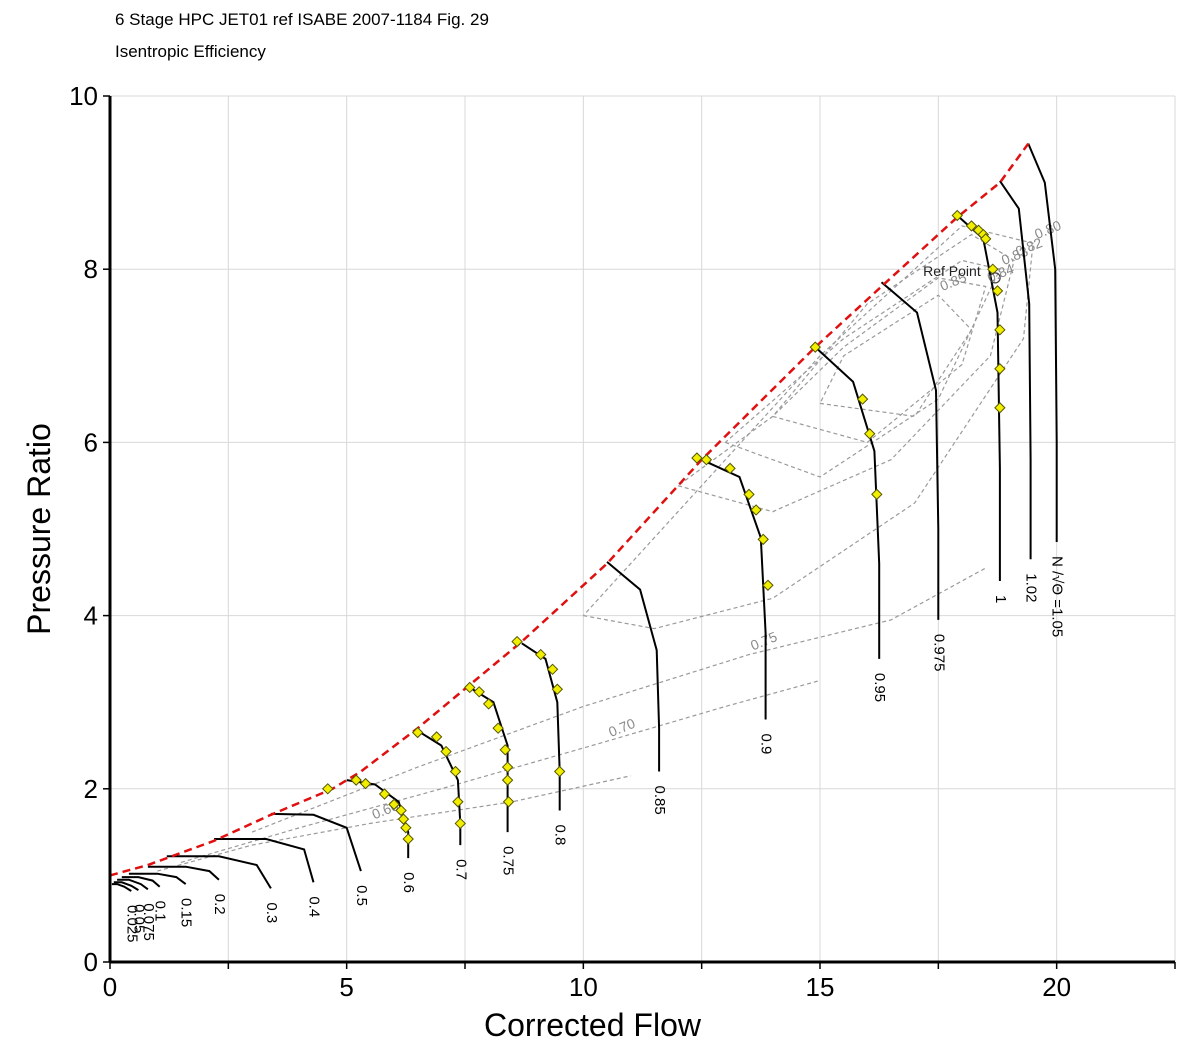 The height and width of the screenshot is (1048, 1200). What do you see at coordinates (138, 918) in the screenshot?
I see `speed-line-label: 0.05` at bounding box center [138, 918].